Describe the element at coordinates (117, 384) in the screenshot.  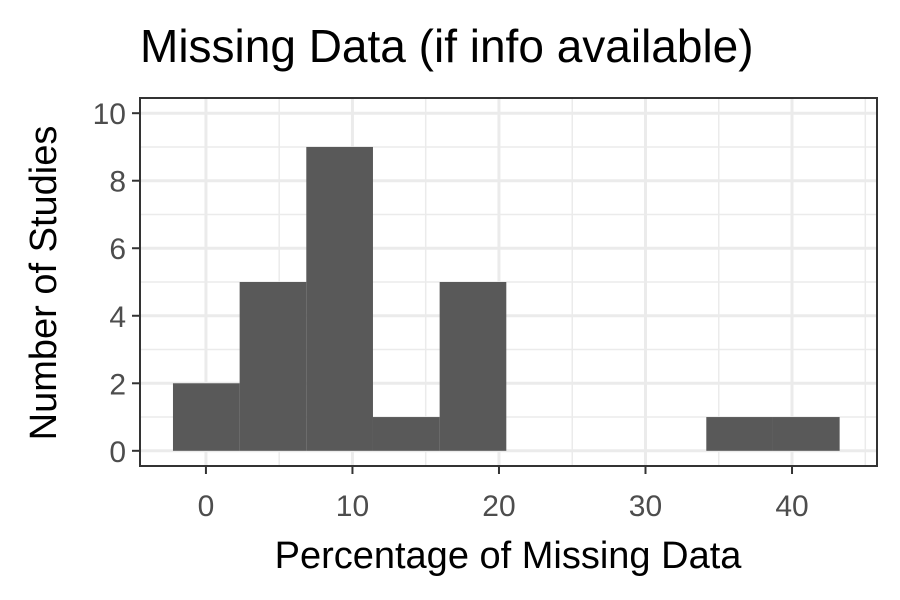
I see `y-tick-label: 2` at that location.